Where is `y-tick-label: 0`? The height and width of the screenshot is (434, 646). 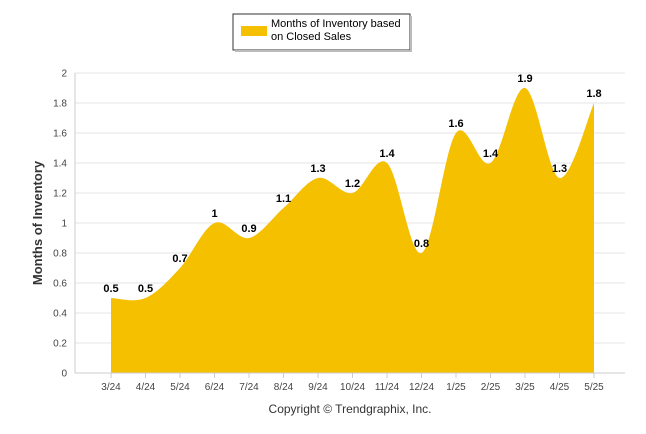 y-tick-label: 0 is located at coordinates (64, 374).